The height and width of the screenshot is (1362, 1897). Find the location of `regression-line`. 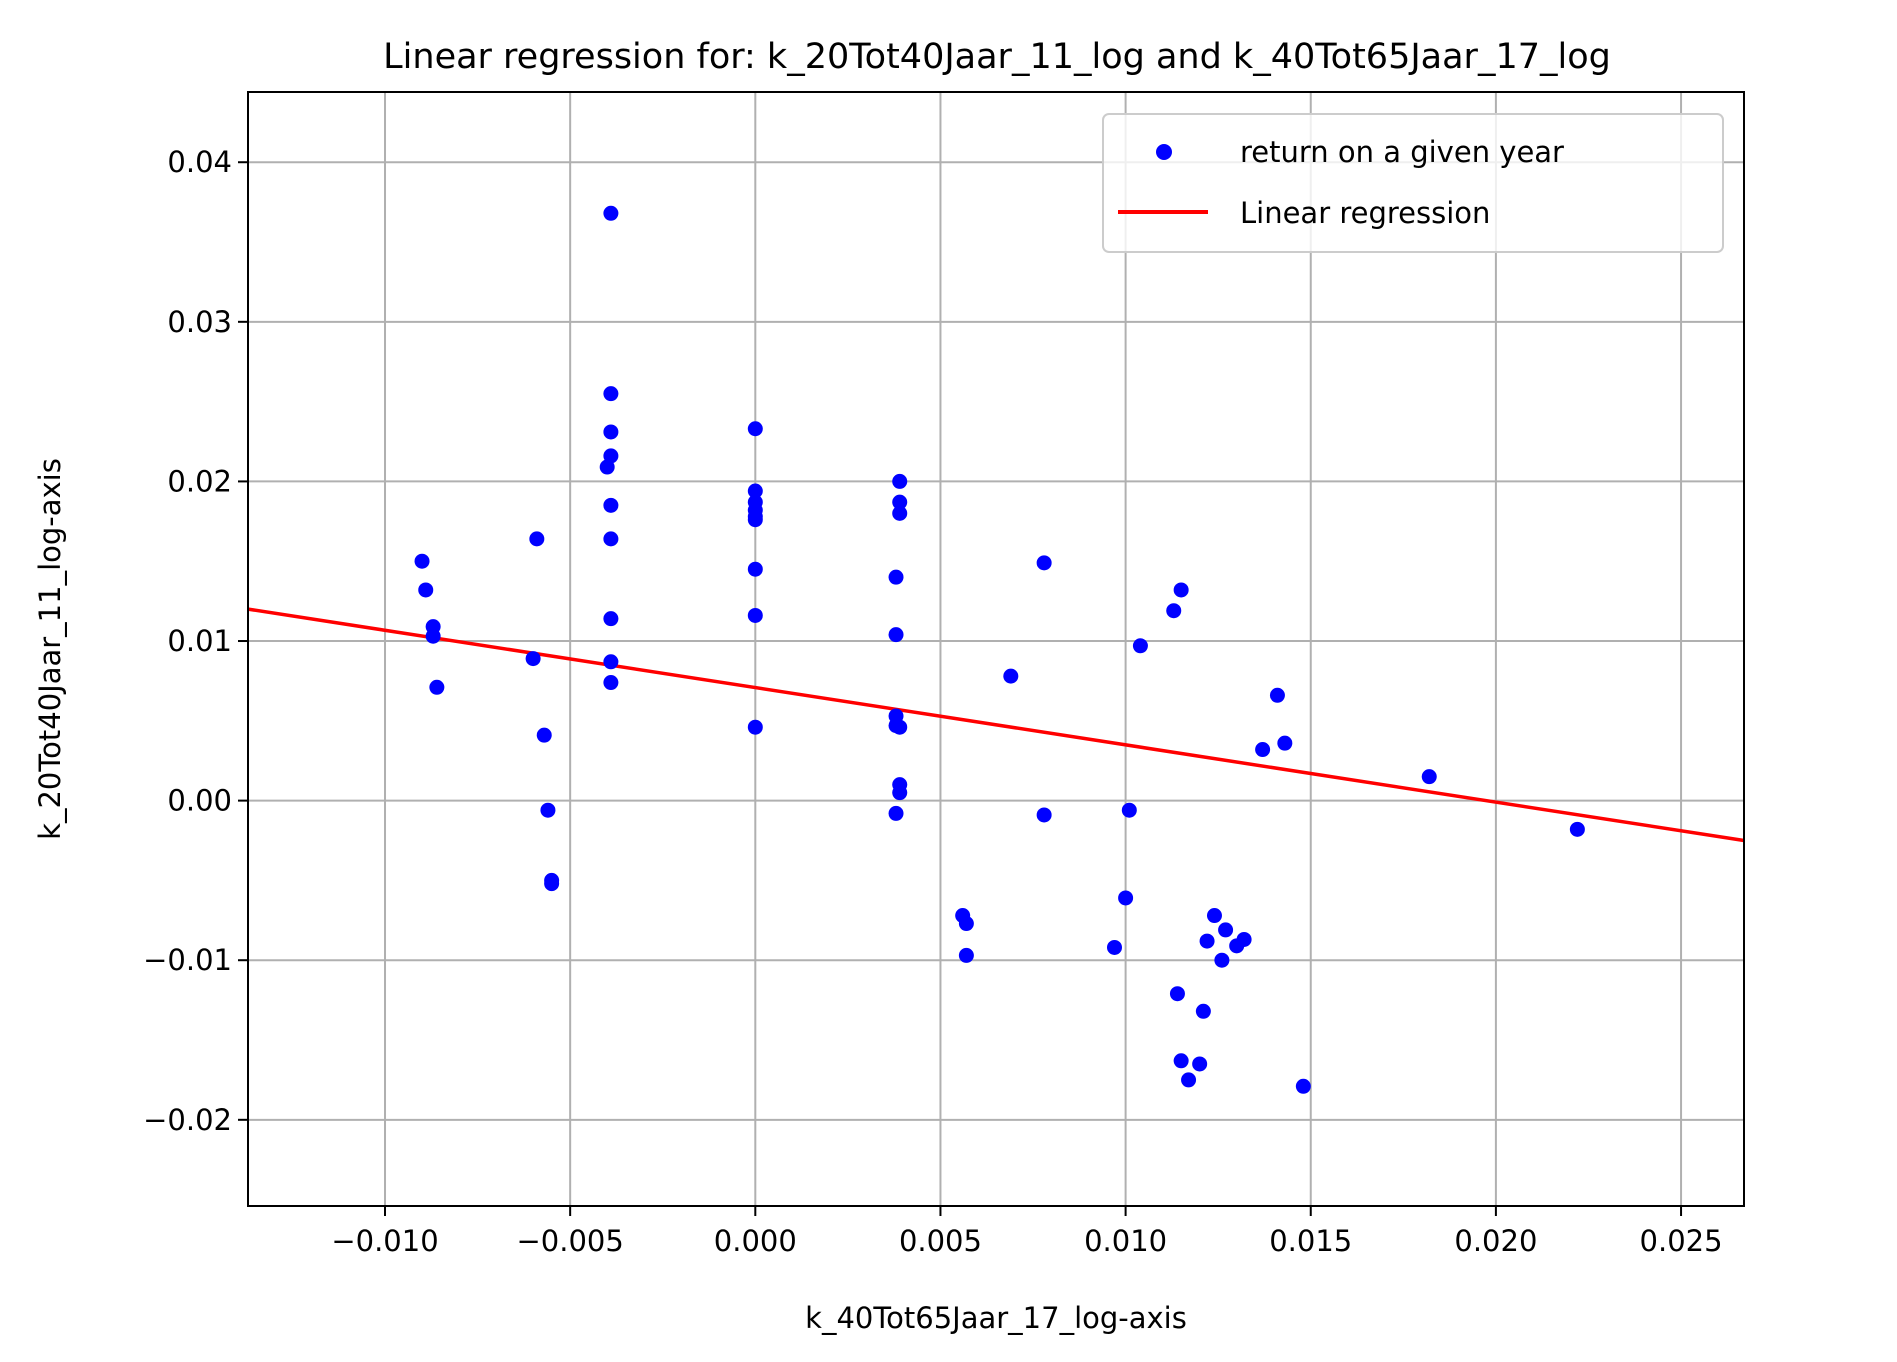

regression-line is located at coordinates (996, 725).